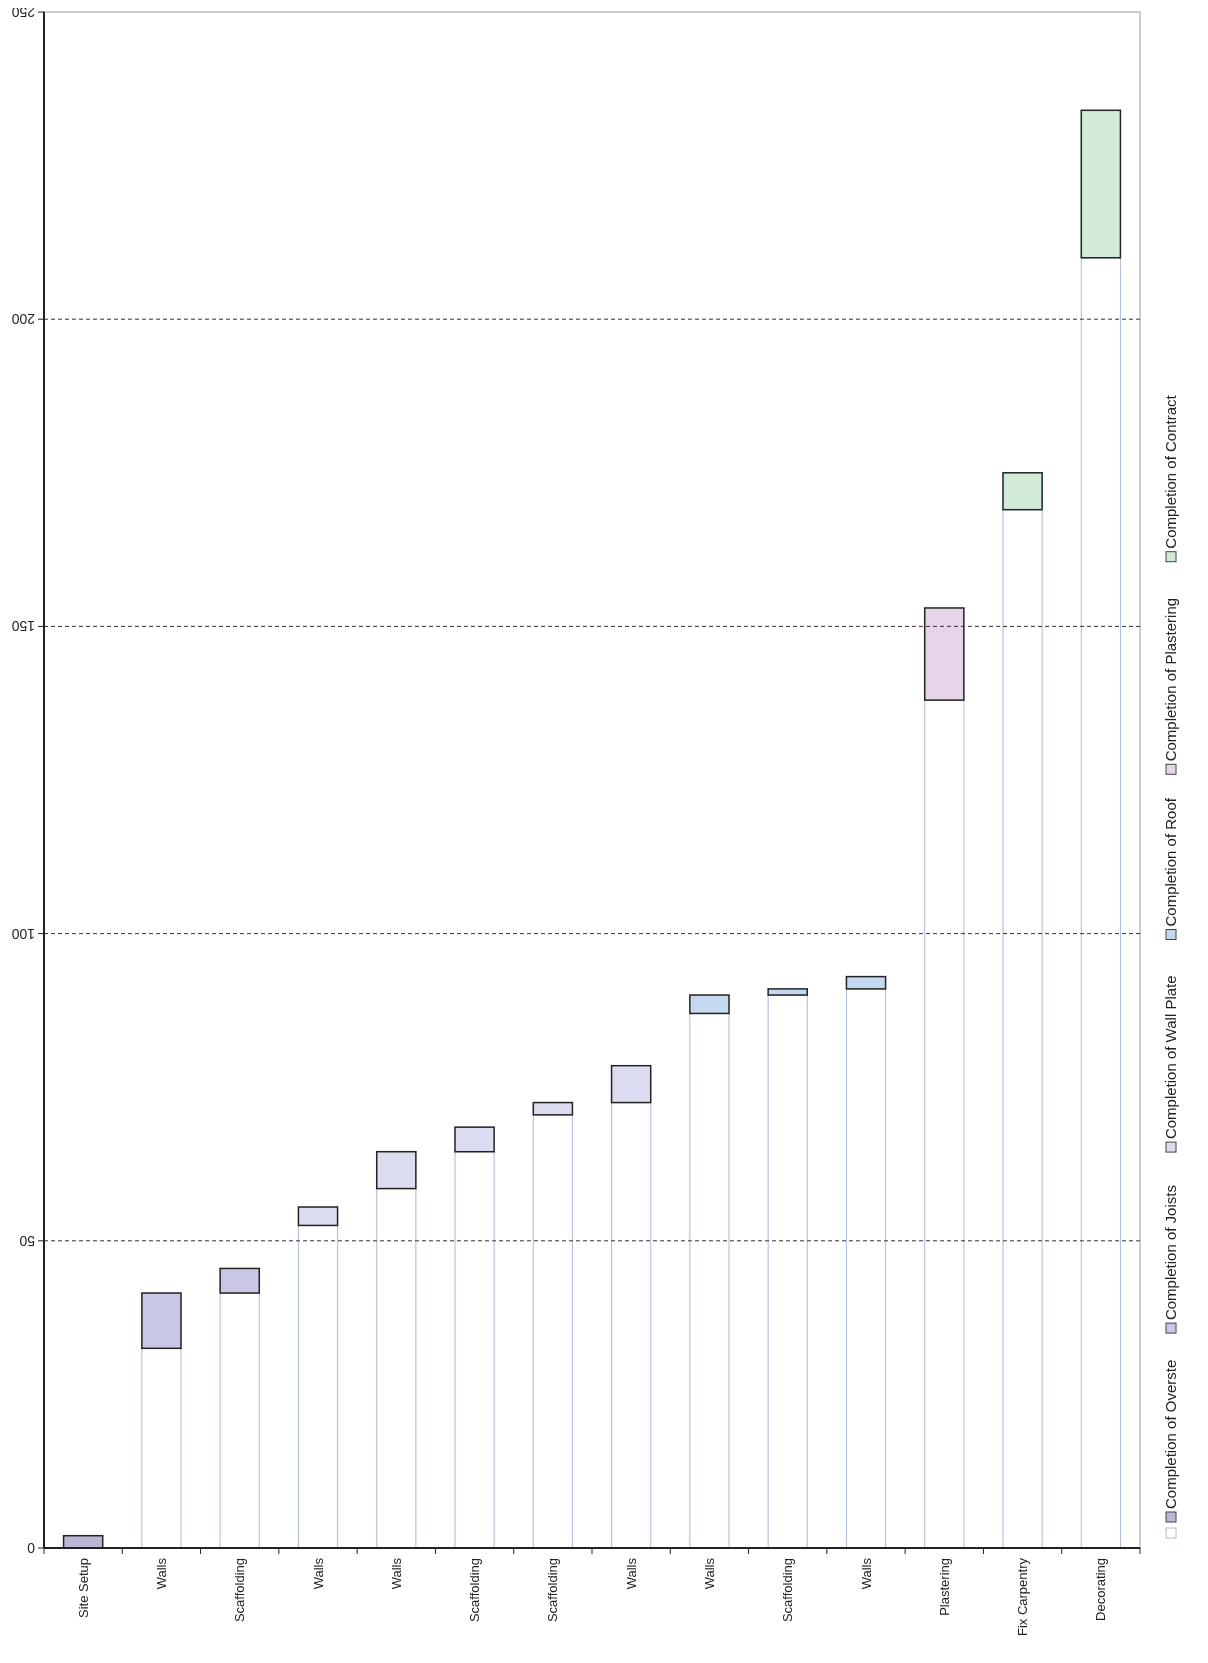  Describe the element at coordinates (944, 1587) in the screenshot. I see `x-tick-label: Plastering` at that location.